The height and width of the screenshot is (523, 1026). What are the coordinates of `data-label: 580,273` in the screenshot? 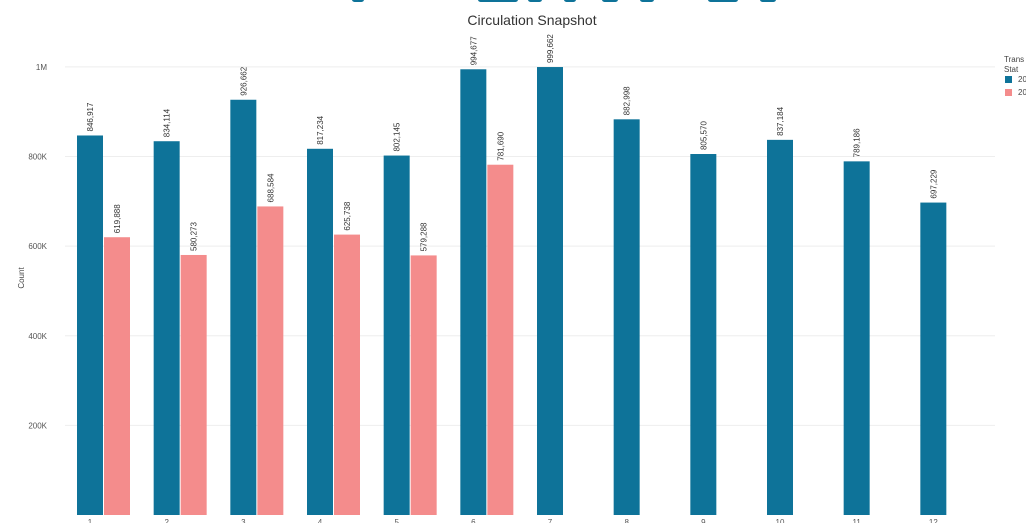 It's located at (194, 236).